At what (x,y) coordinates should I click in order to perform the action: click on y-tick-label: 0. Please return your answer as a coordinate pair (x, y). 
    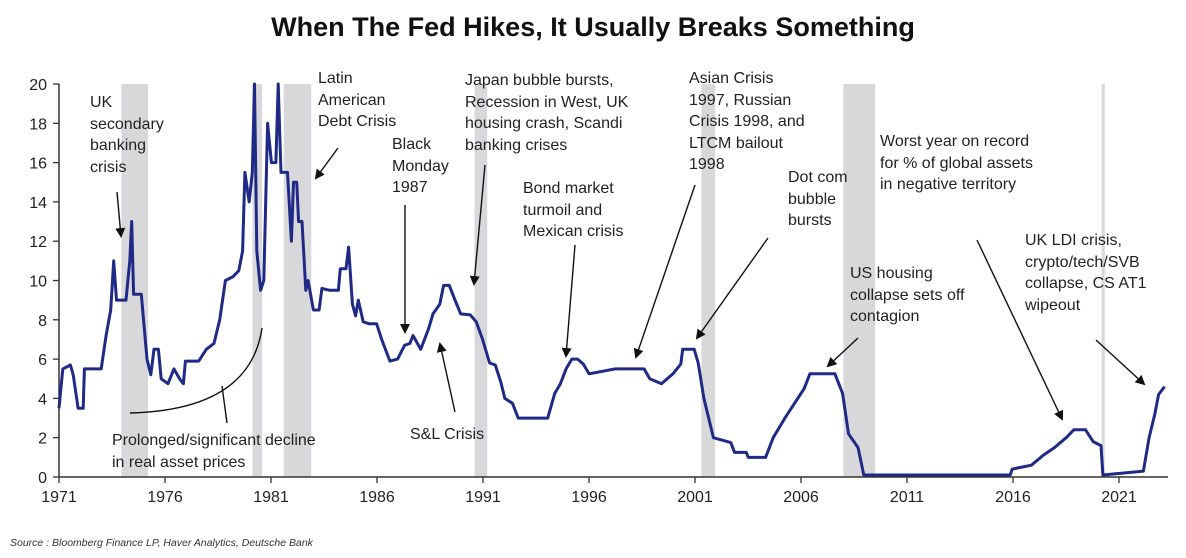
    Looking at the image, I should click on (42, 478).